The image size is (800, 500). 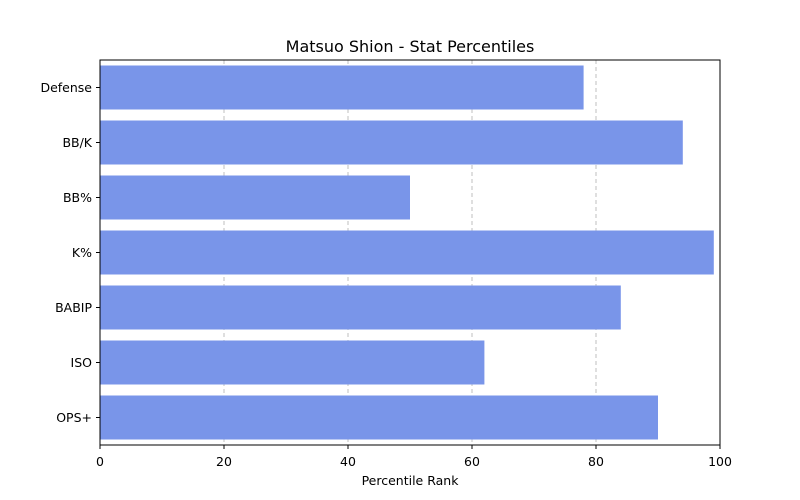 I want to click on x-axis: 0 20 40 60 80 100, so click(x=414, y=457).